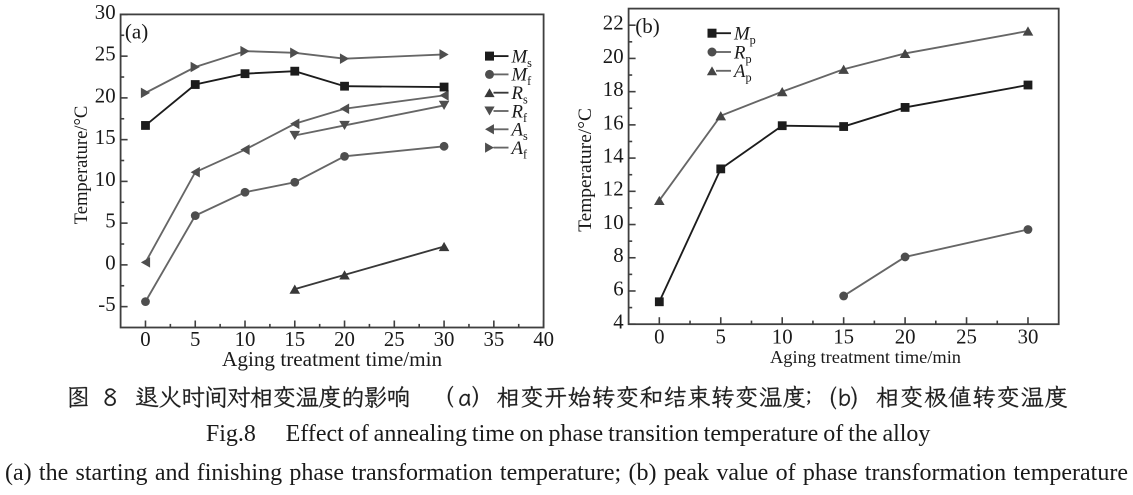 The height and width of the screenshot is (495, 1133). What do you see at coordinates (618, 288) in the screenshot?
I see `svg-text: 6` at bounding box center [618, 288].